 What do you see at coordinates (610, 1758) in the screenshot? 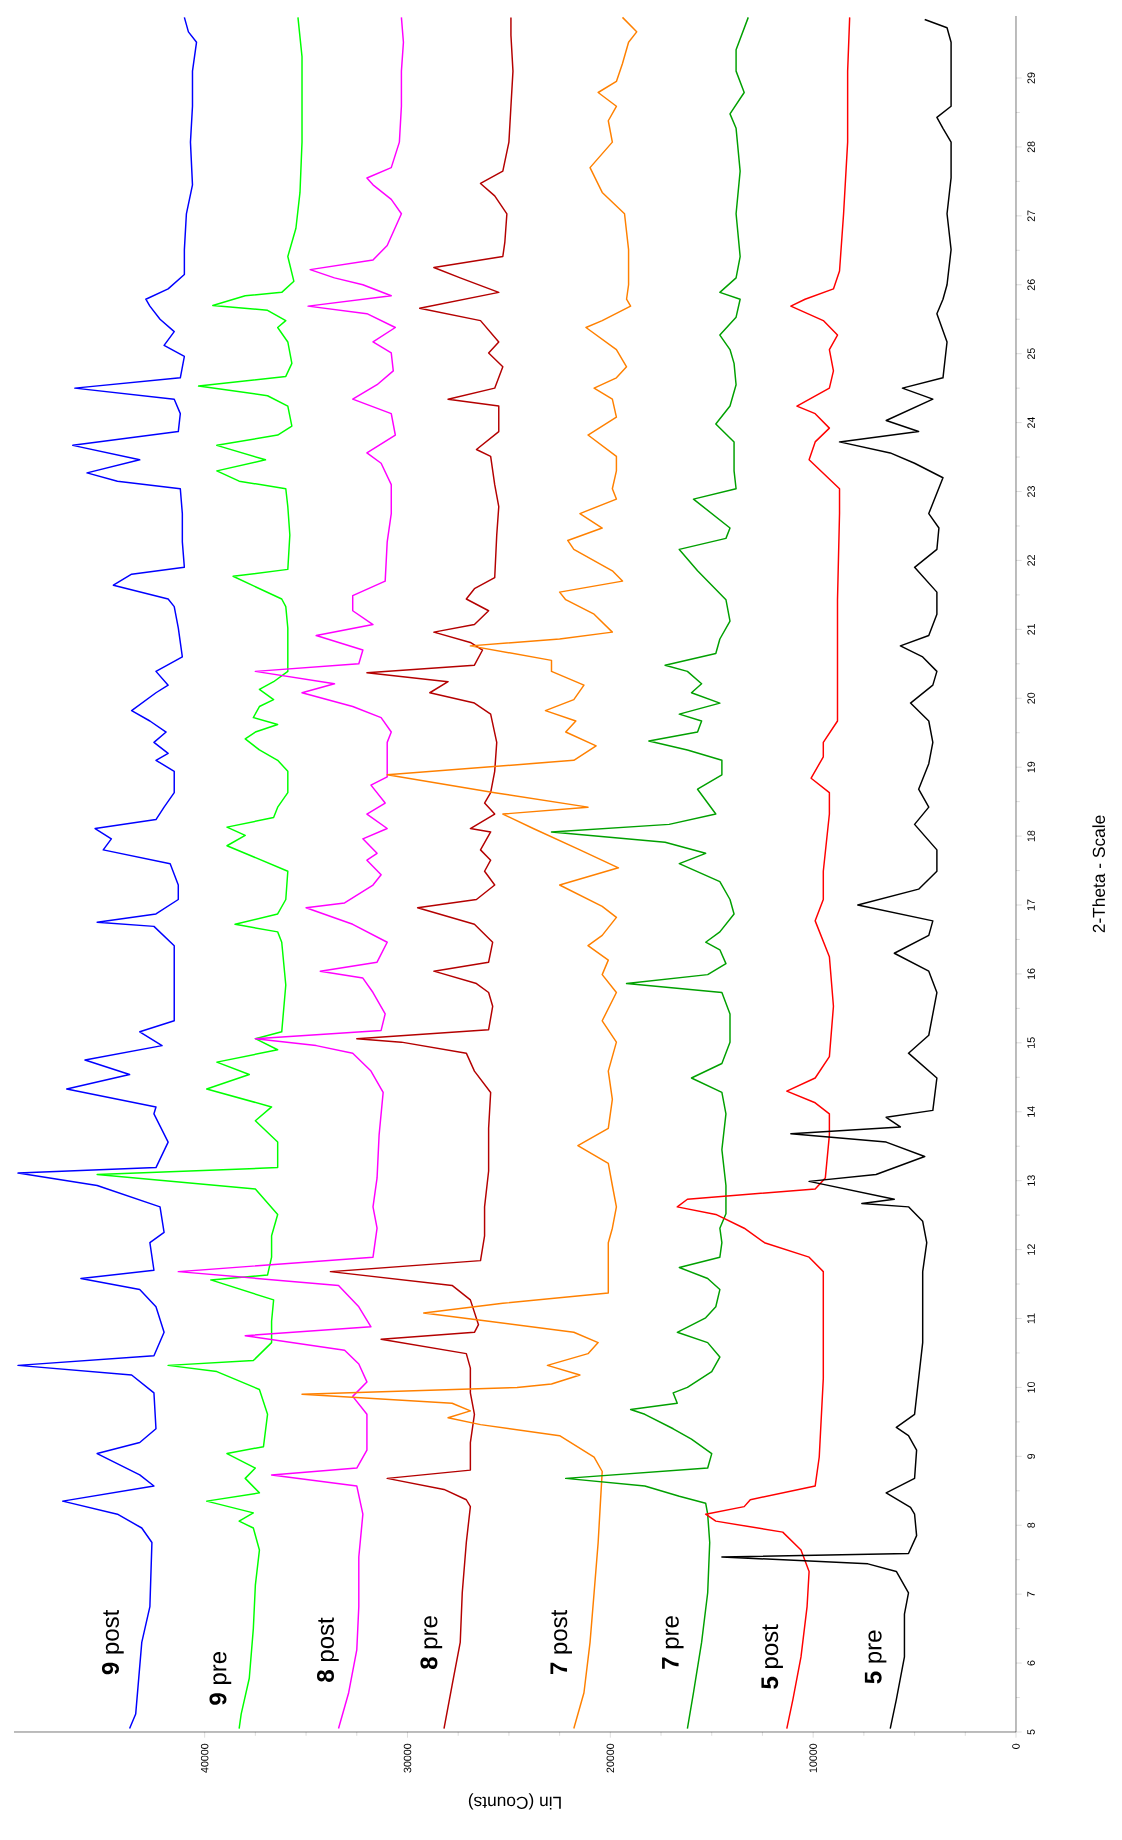
I see `x-tick-label: 20000` at bounding box center [610, 1758].